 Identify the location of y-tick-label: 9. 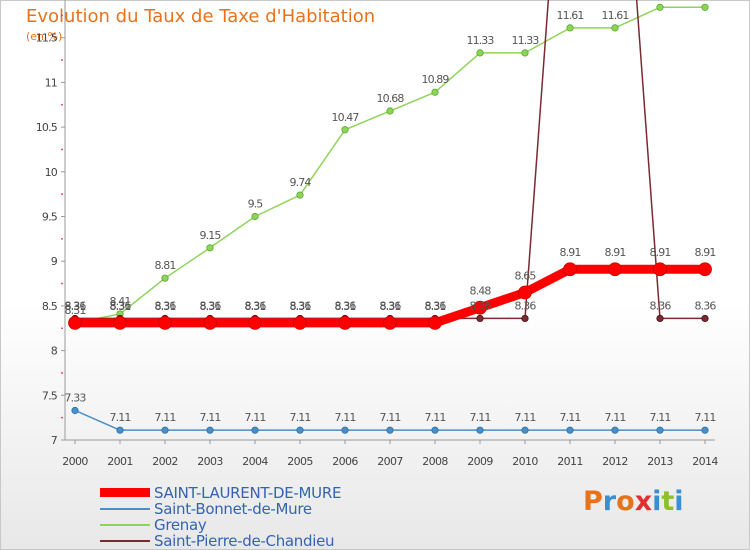
(54, 261).